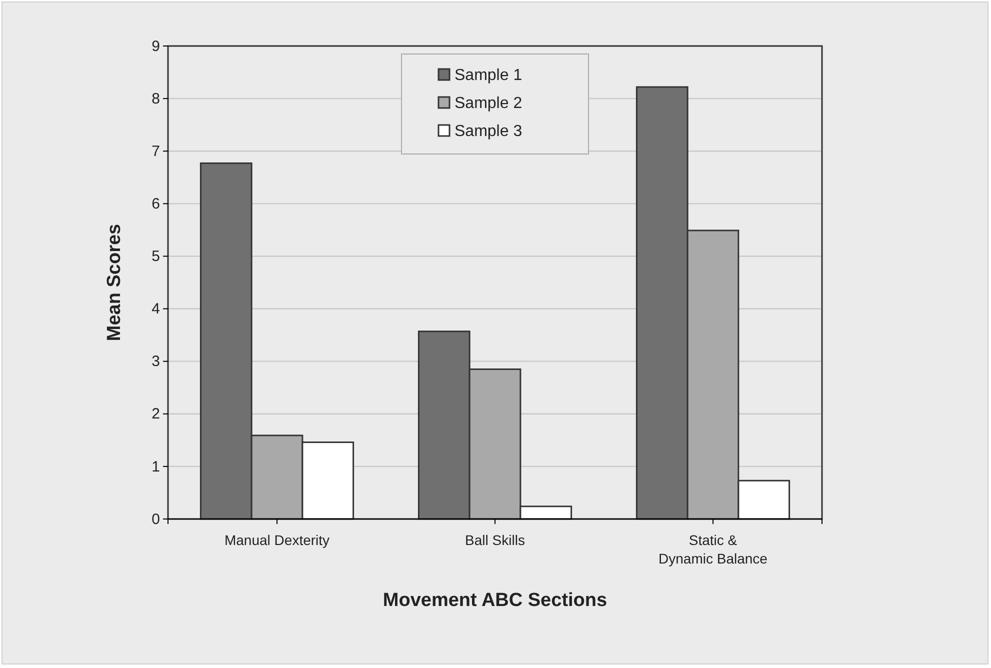  I want to click on y-tick-label: 1, so click(156, 467).